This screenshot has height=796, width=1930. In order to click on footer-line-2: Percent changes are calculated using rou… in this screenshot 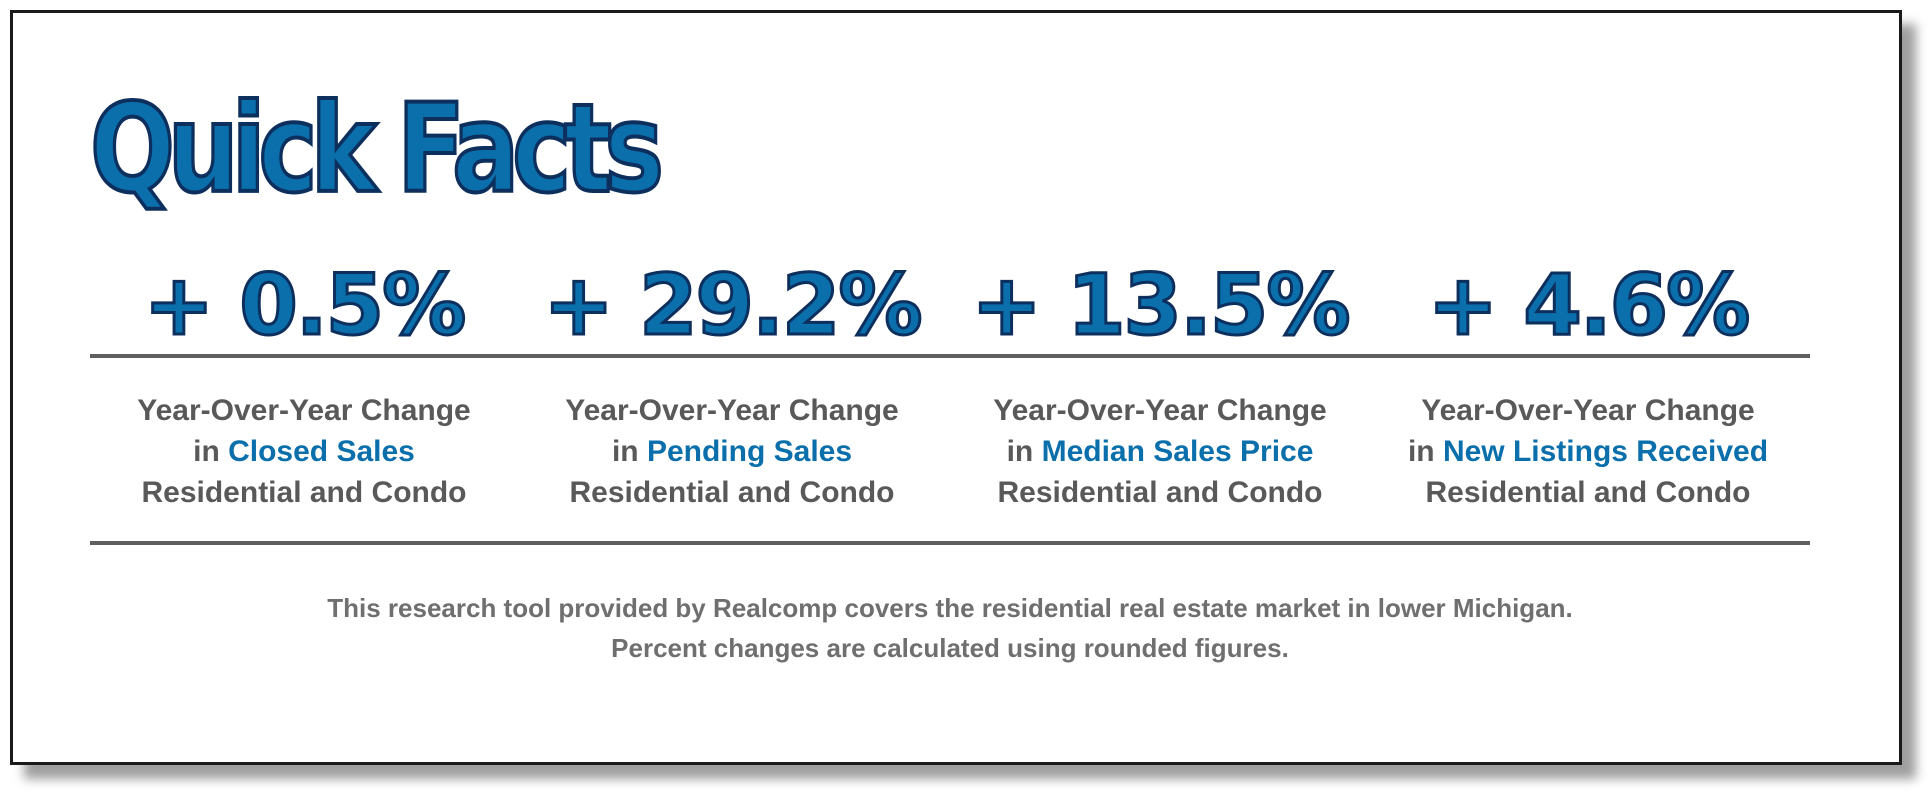, I will do `click(950, 648)`.